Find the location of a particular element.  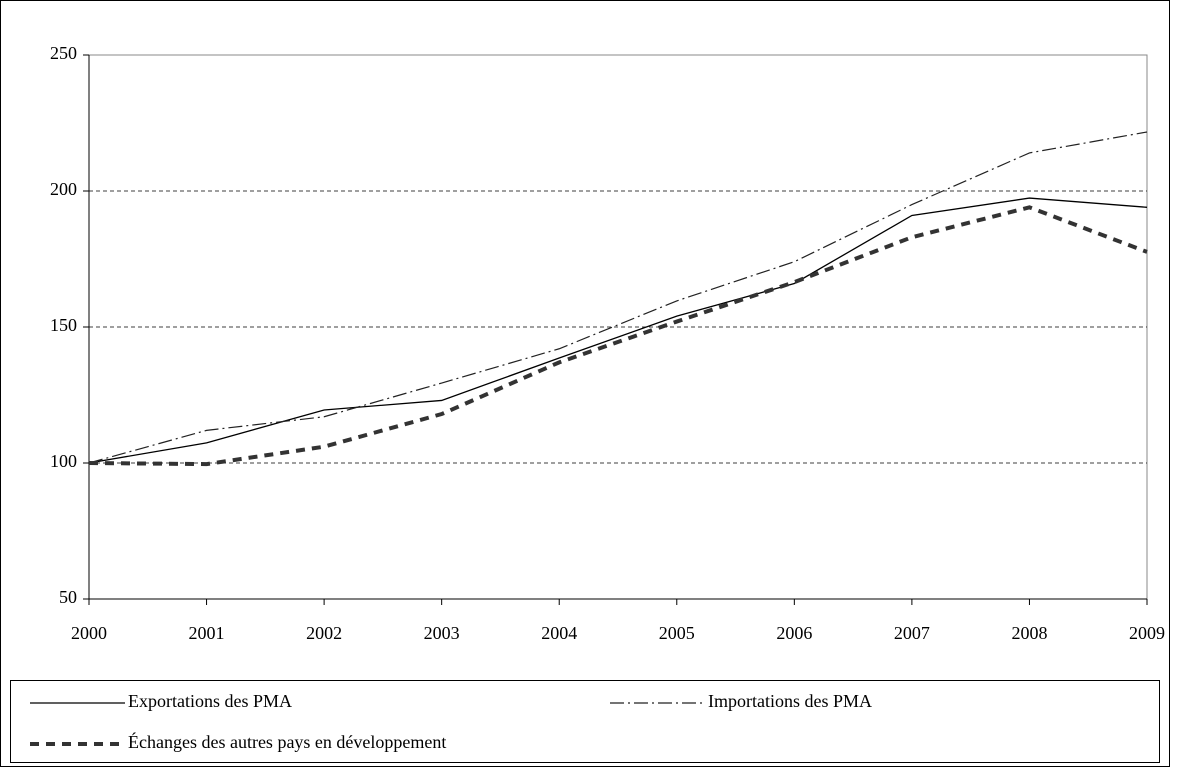

x-tick-label: 2006 is located at coordinates (794, 633).